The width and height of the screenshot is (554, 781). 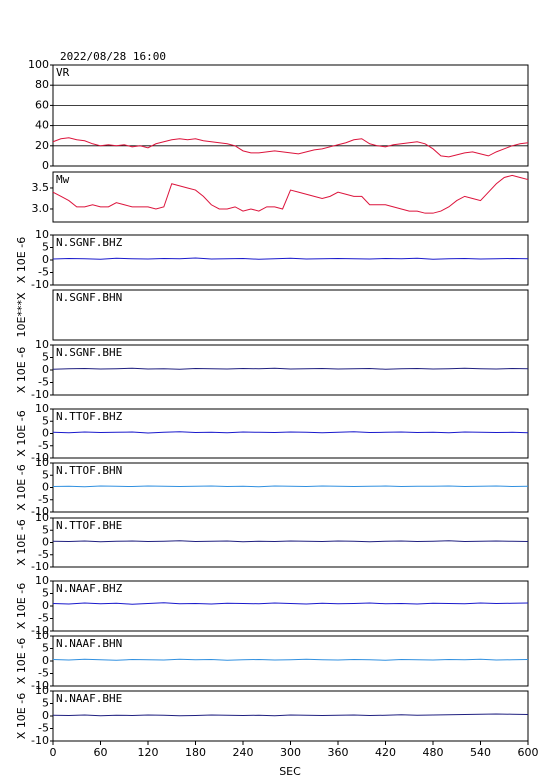 I want to click on panel-label: VR, so click(x=63, y=72).